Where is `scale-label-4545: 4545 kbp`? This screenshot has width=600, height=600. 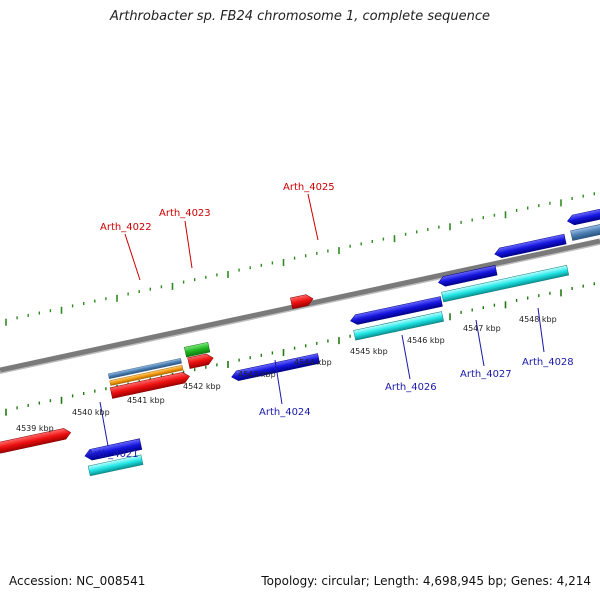 scale-label-4545: 4545 kbp is located at coordinates (369, 351).